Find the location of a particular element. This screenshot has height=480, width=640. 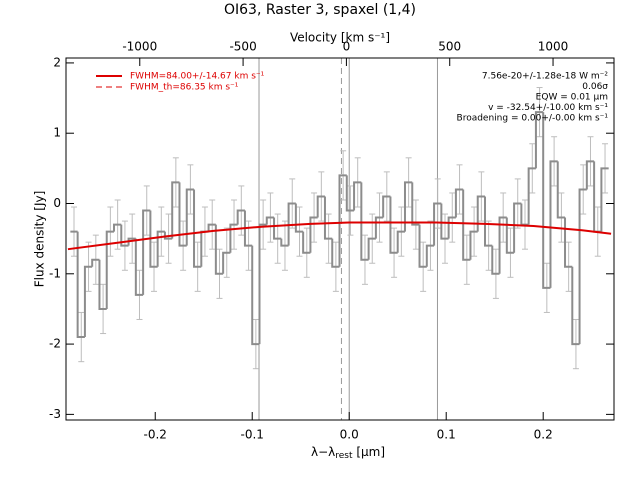

x2-tick-label: 1000 is located at coordinates (553, 47).